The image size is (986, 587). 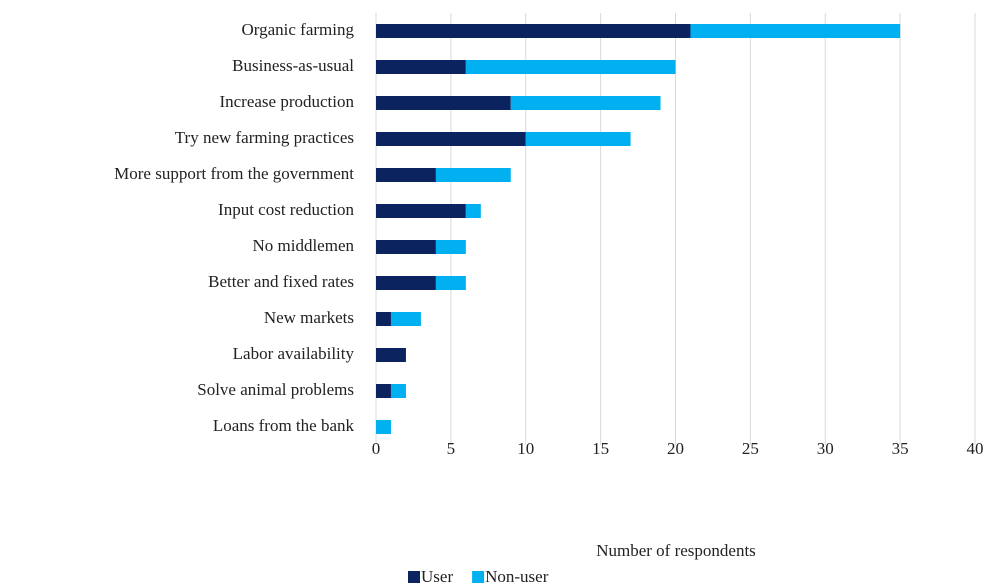 I want to click on y-tick-label: More support from the government, so click(x=234, y=173).